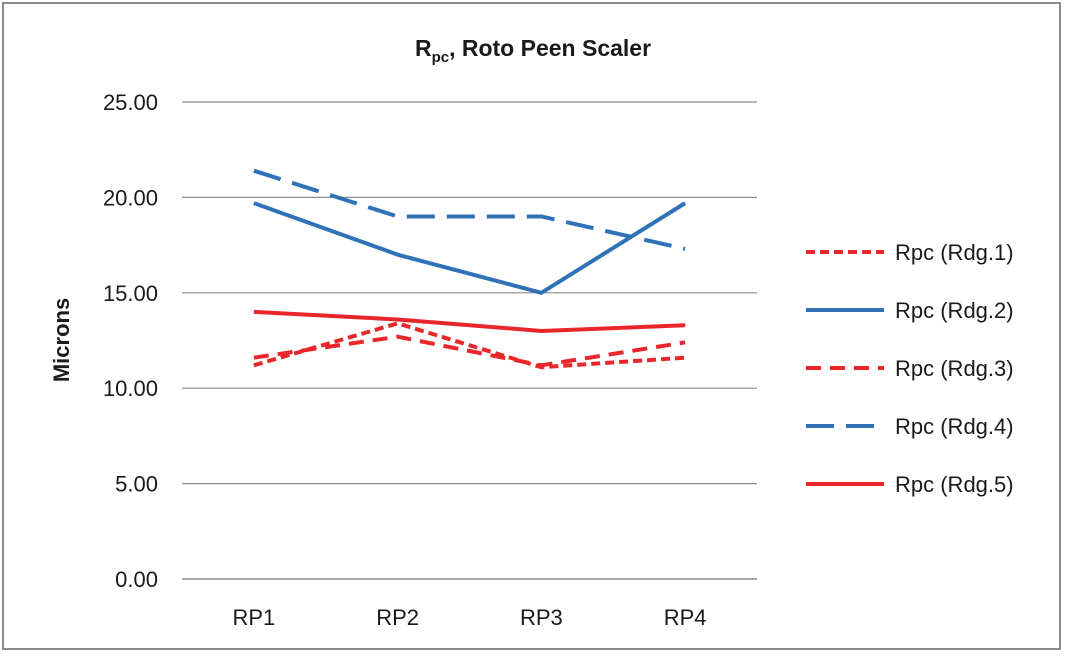 The height and width of the screenshot is (656, 1067). I want to click on series-lines, so click(470, 269).